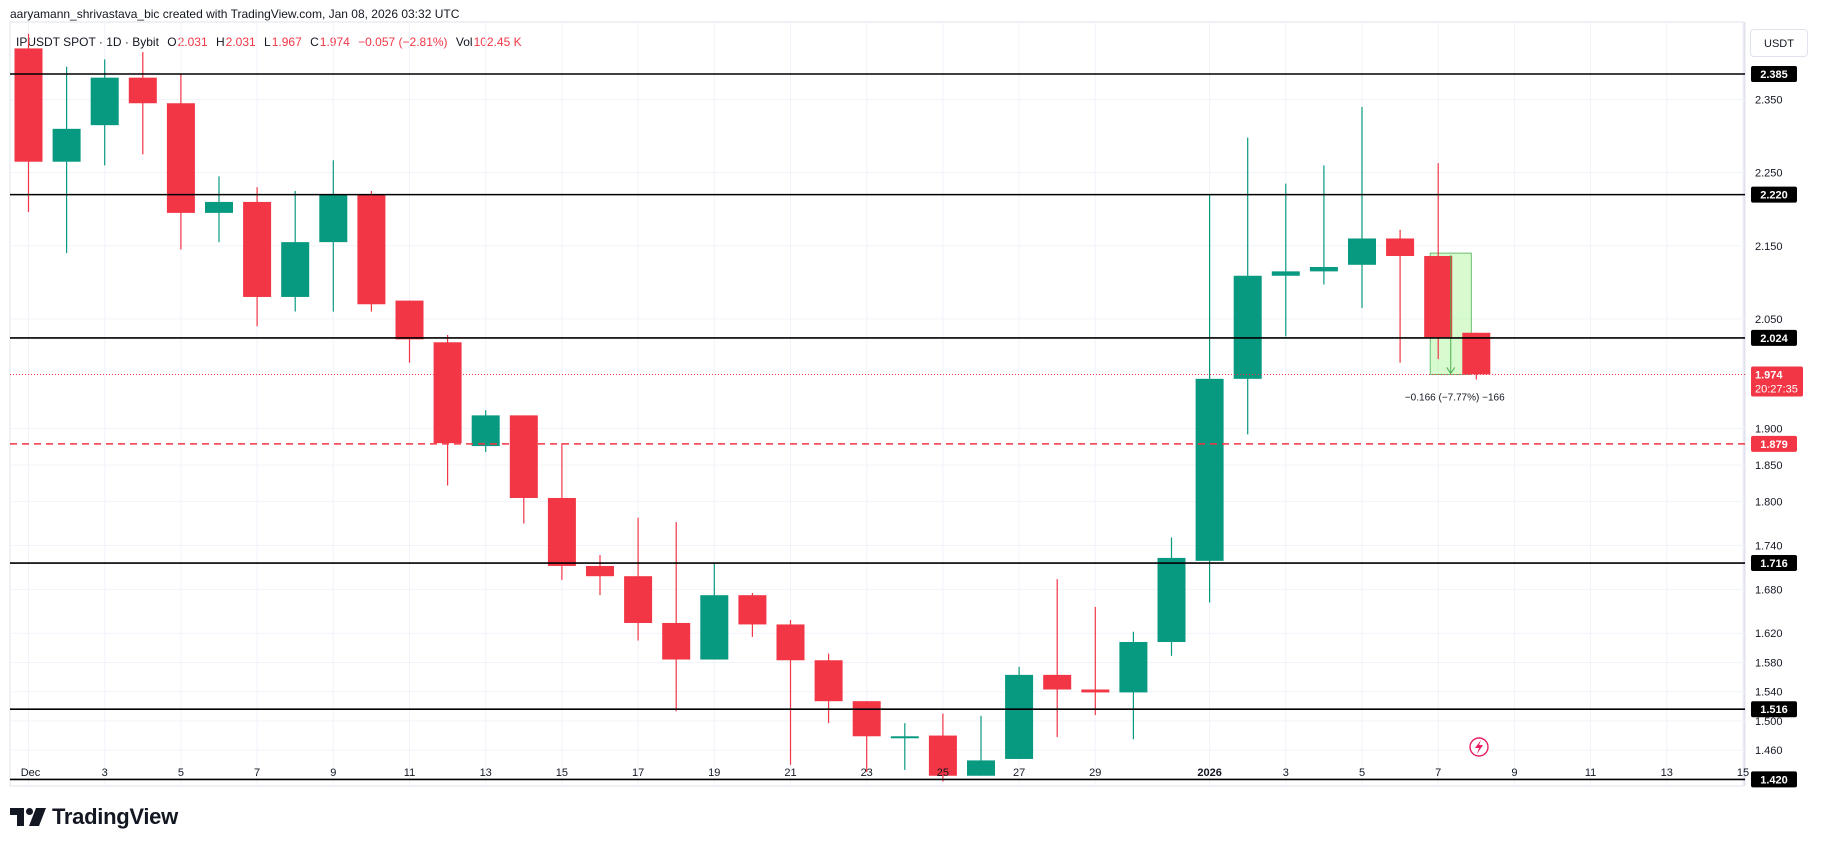 This screenshot has height=847, width=1825. I want to click on price-tick-label: 1.680, so click(1769, 590).